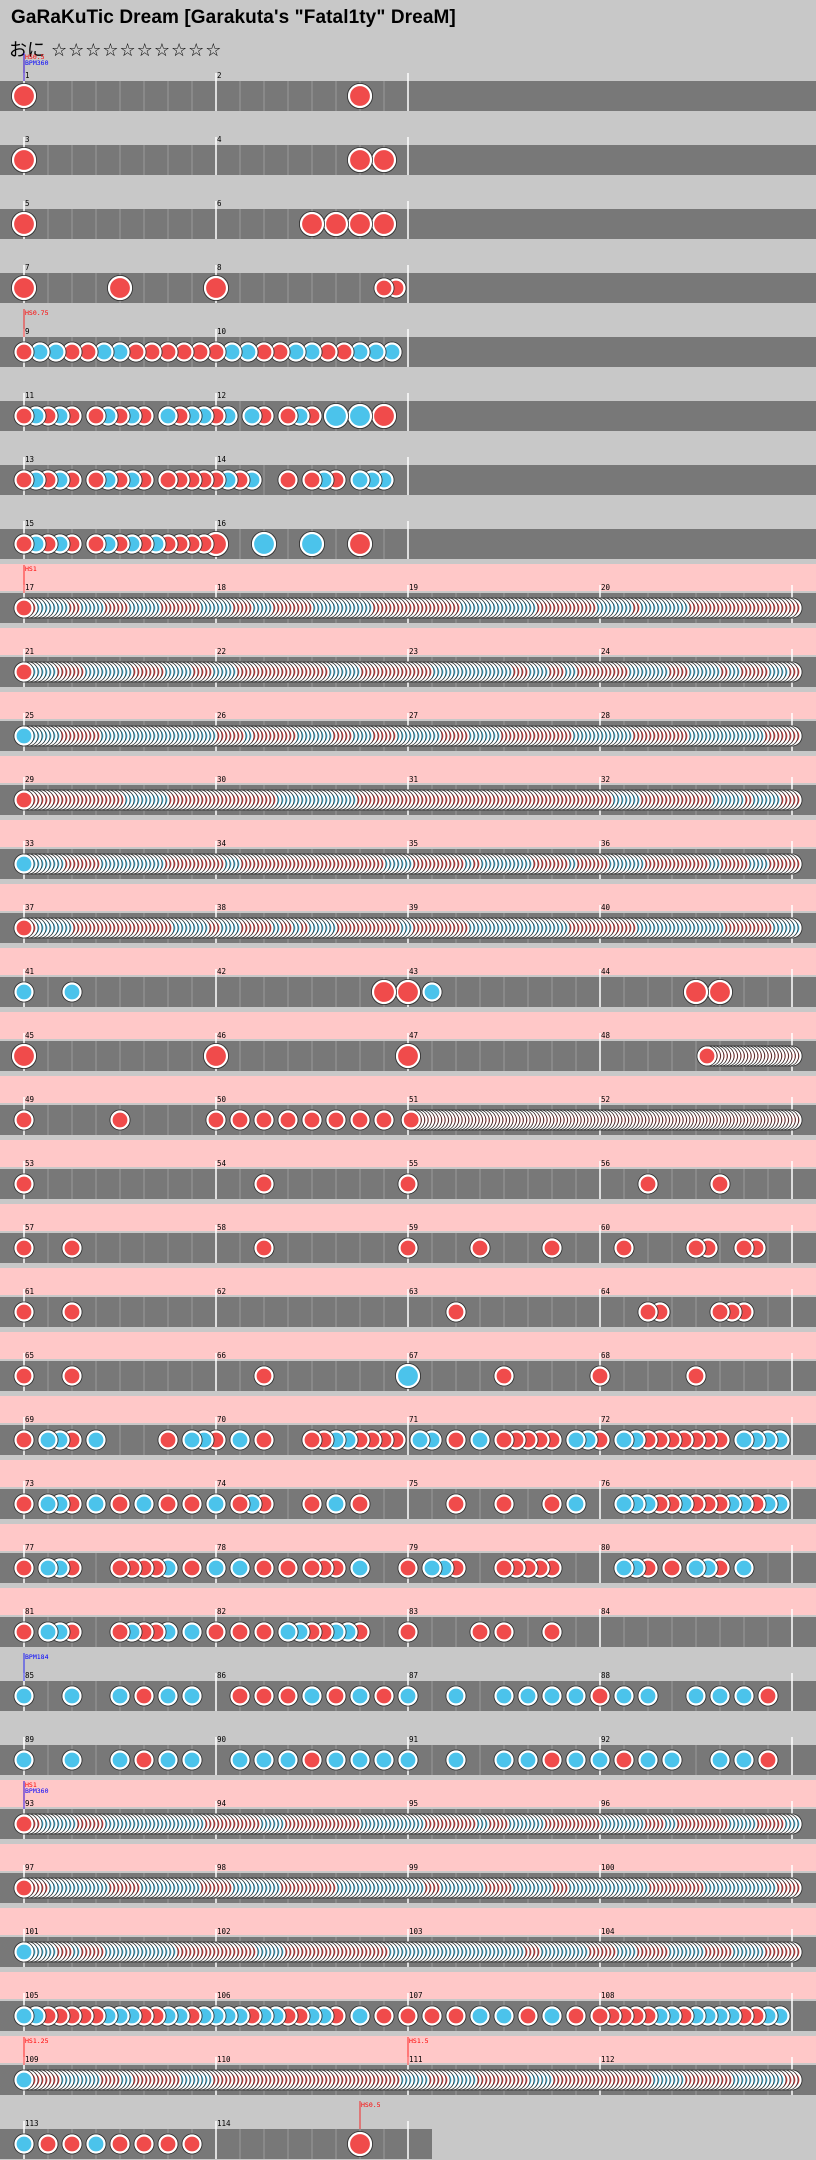 Image resolution: width=816 pixels, height=2160 pixels. Describe the element at coordinates (605, 1739) in the screenshot. I see `measure-number: 92` at that location.